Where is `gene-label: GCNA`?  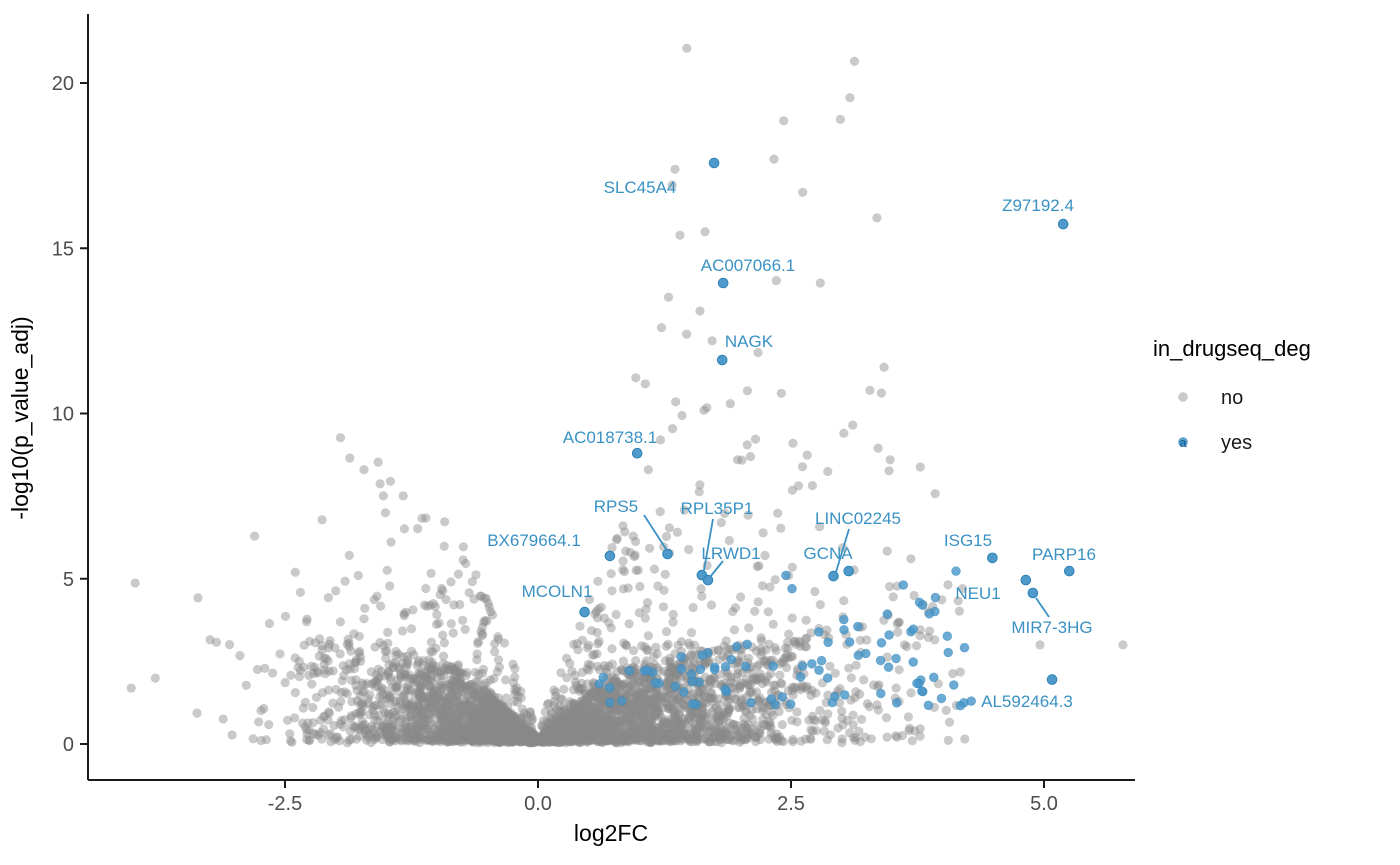 gene-label: GCNA is located at coordinates (828, 553).